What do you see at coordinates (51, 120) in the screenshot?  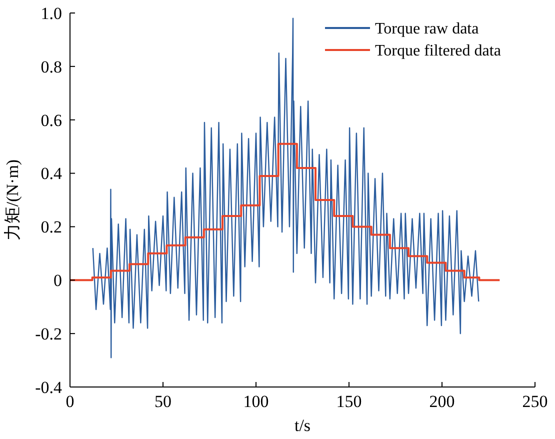 I see `y-tick-label: 0.6` at bounding box center [51, 120].